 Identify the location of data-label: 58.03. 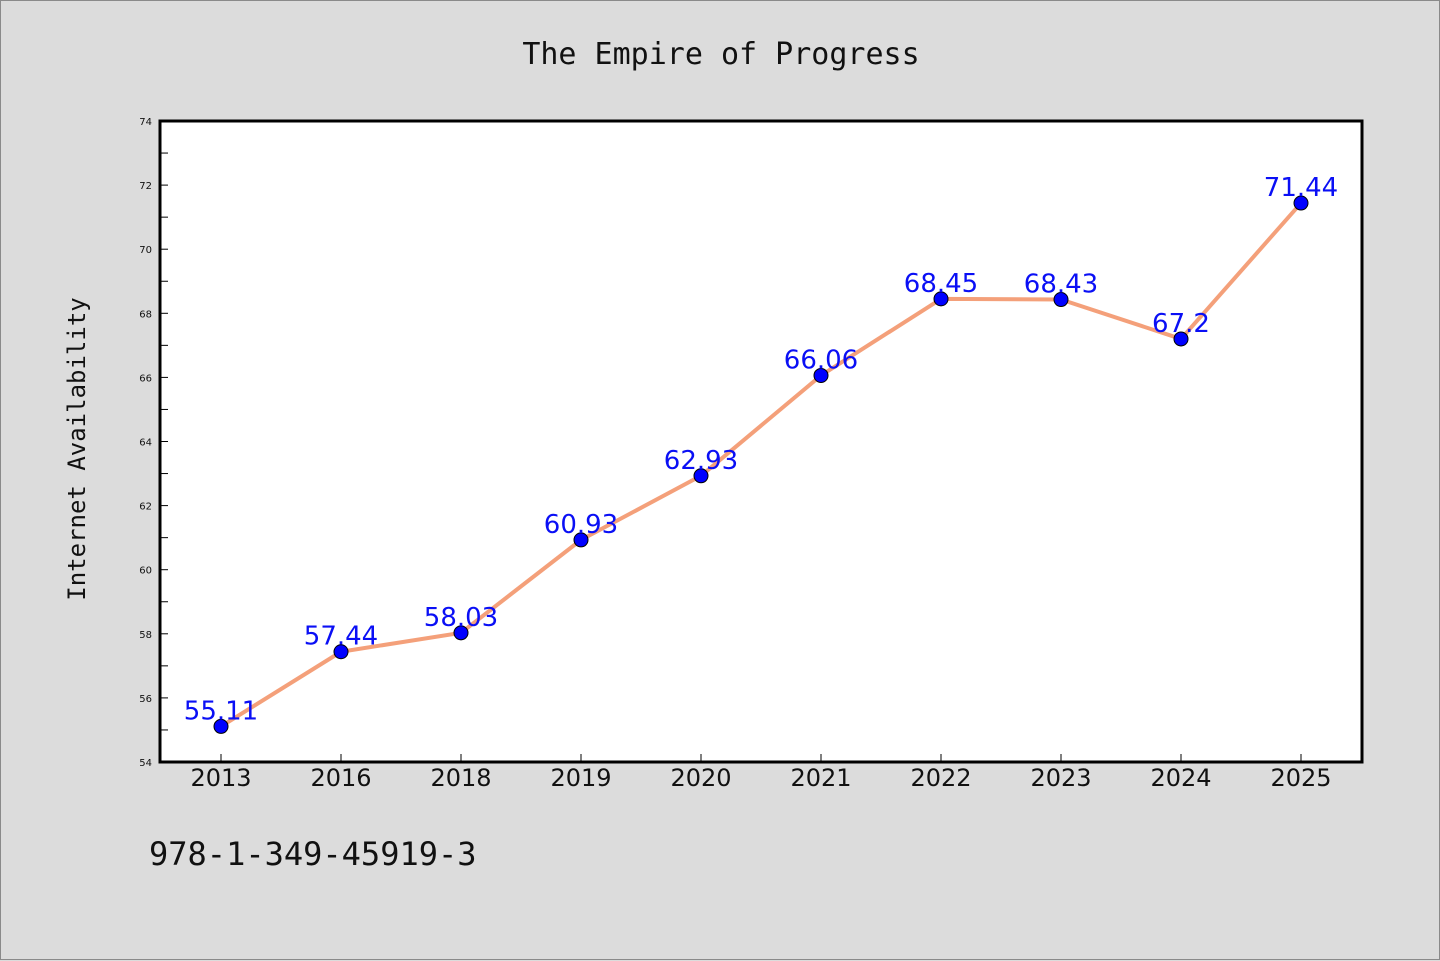
(461, 618).